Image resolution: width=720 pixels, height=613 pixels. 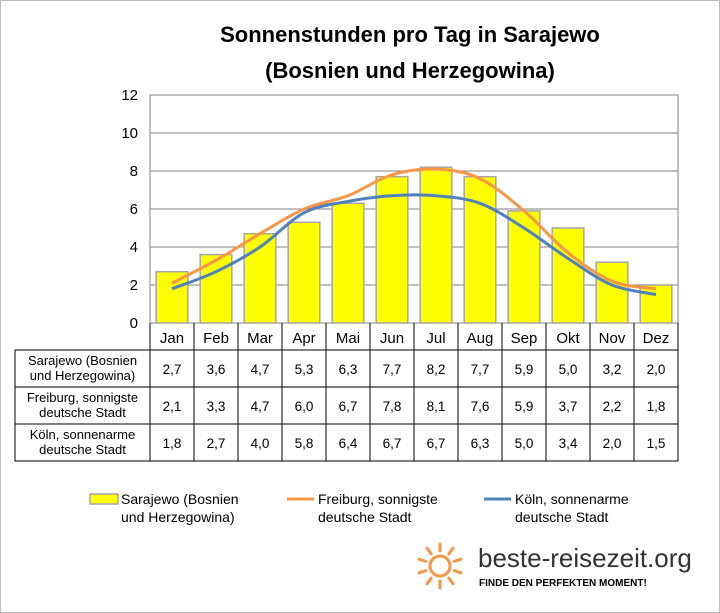 What do you see at coordinates (172, 338) in the screenshot?
I see `x-tick-label: Jan` at bounding box center [172, 338].